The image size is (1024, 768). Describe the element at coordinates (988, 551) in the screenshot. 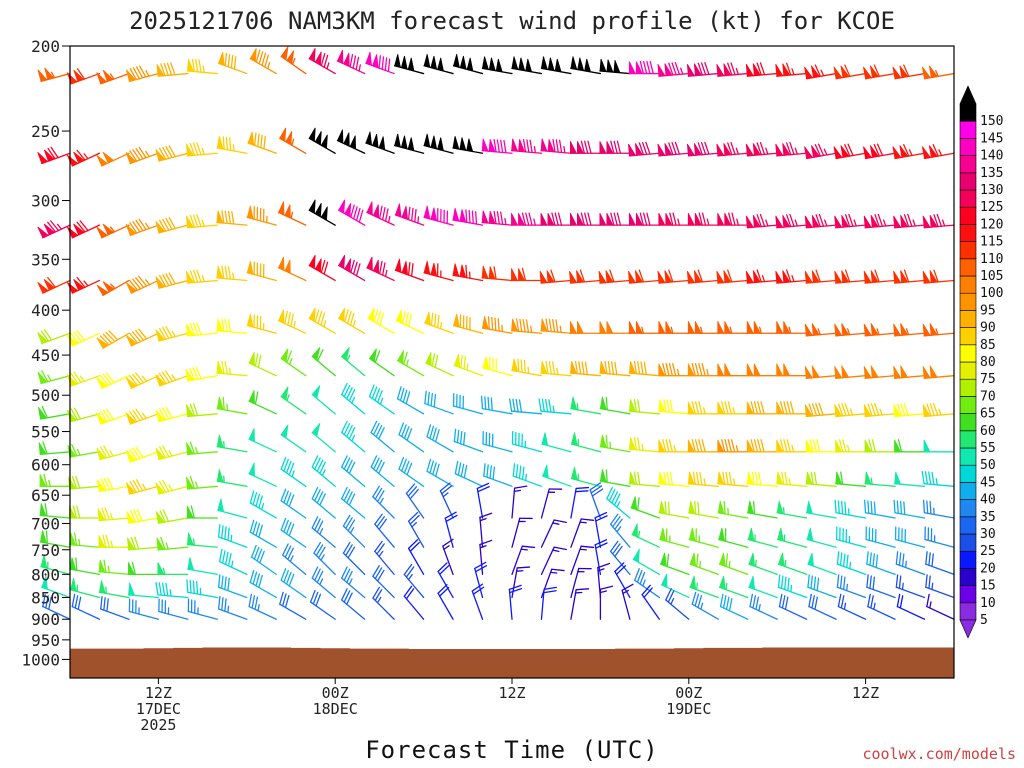

I see `colorbar-label: 25` at that location.